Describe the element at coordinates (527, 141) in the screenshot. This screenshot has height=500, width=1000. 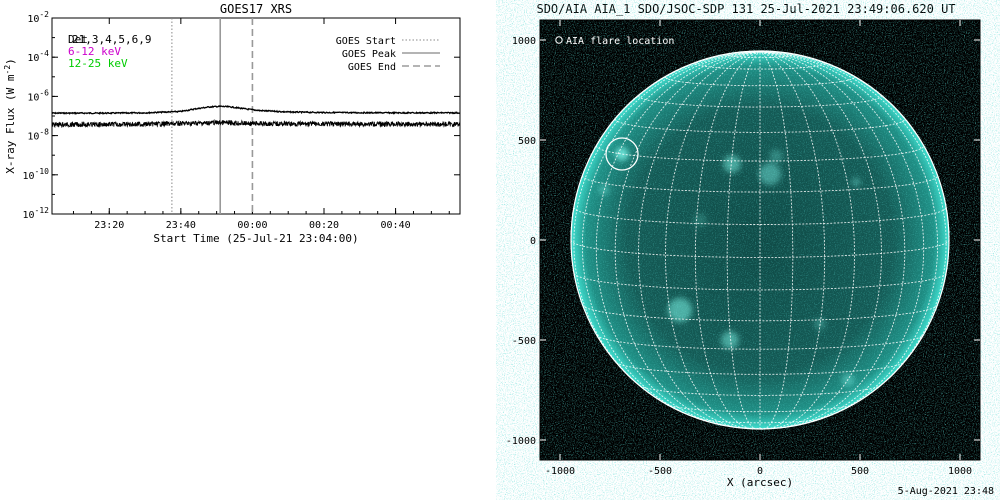
I see `aia-y-tick-label: 500` at that location.